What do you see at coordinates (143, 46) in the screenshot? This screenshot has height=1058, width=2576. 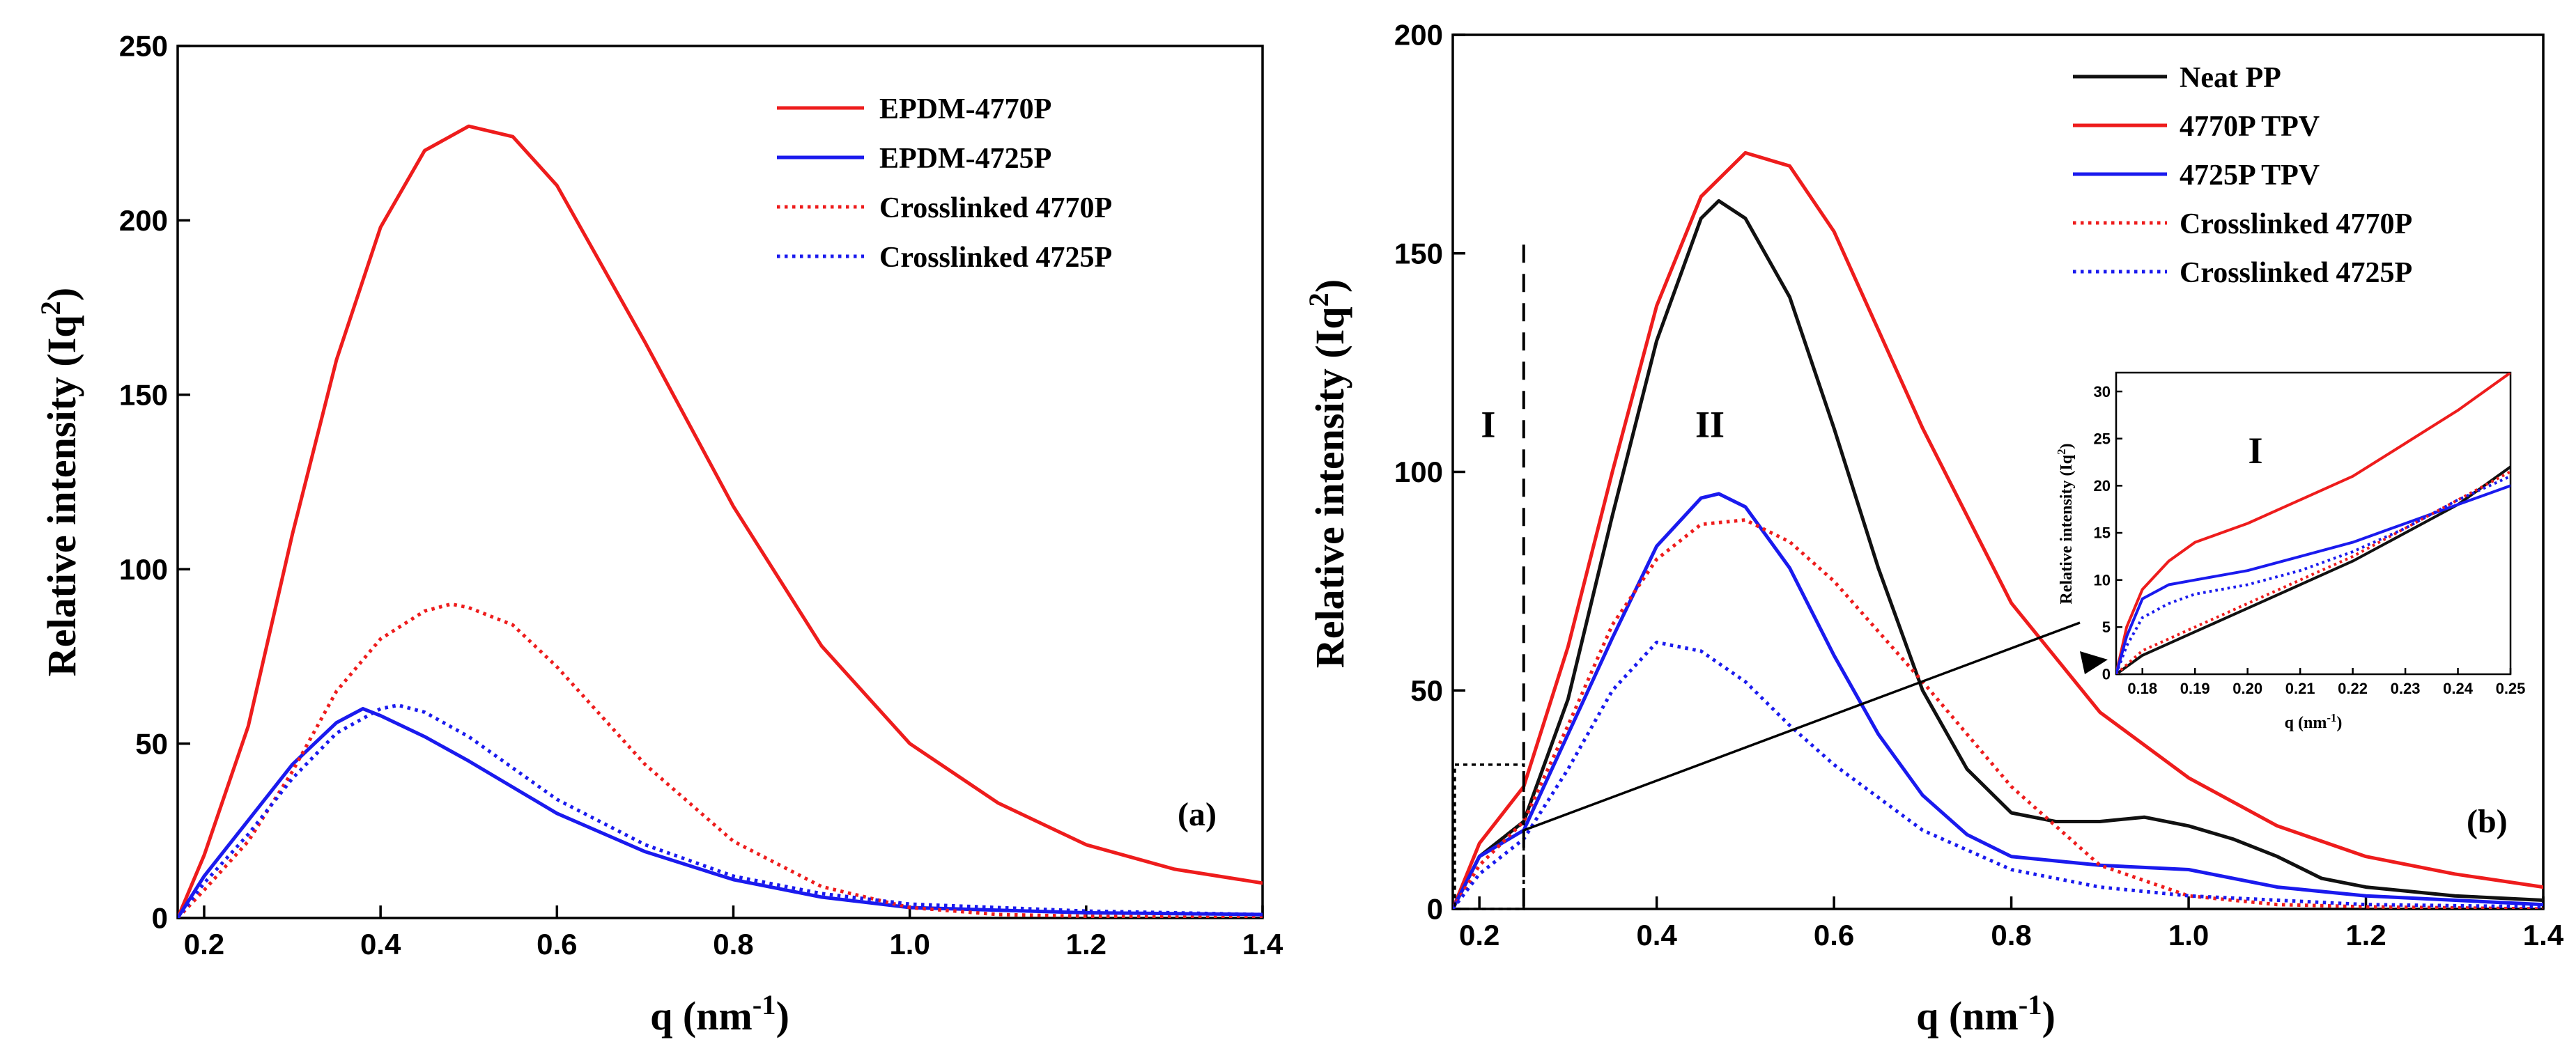 I see `y-tick-label: 250` at bounding box center [143, 46].